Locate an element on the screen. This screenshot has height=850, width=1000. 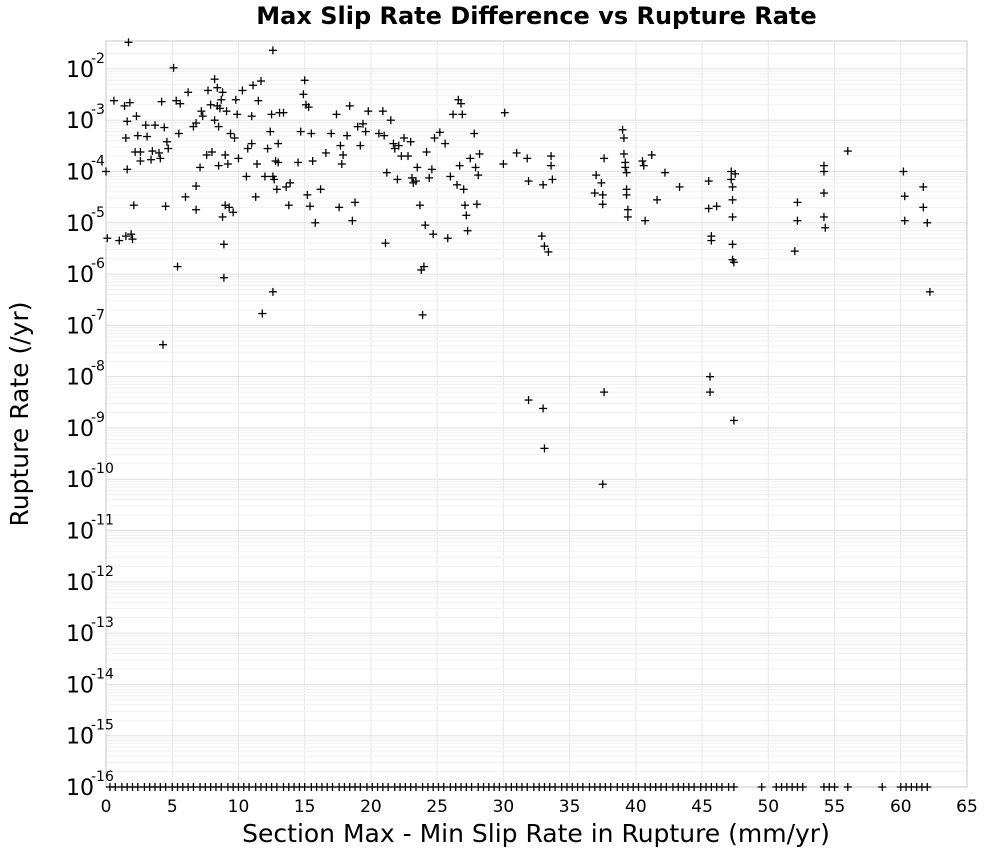
y-tick-label: 10⁻¹³ is located at coordinates (90, 631).